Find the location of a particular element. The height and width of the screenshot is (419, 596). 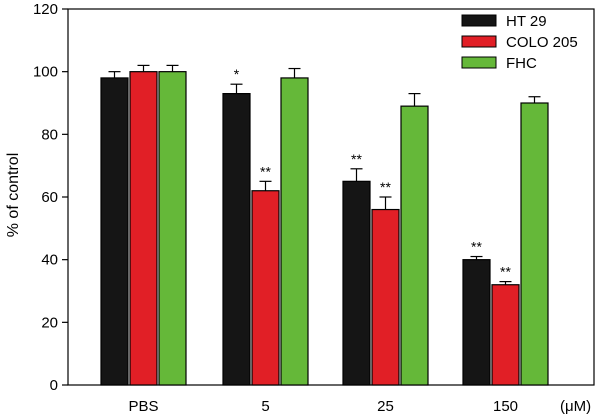

x-tick-label: PBS is located at coordinates (143, 406).